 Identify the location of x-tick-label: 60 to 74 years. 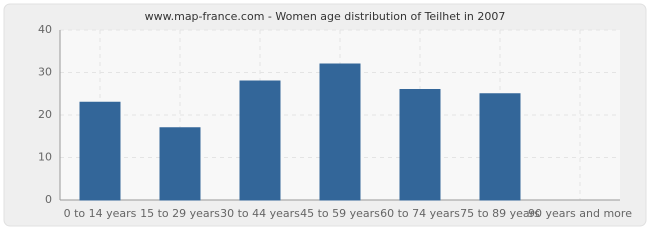
(420, 213).